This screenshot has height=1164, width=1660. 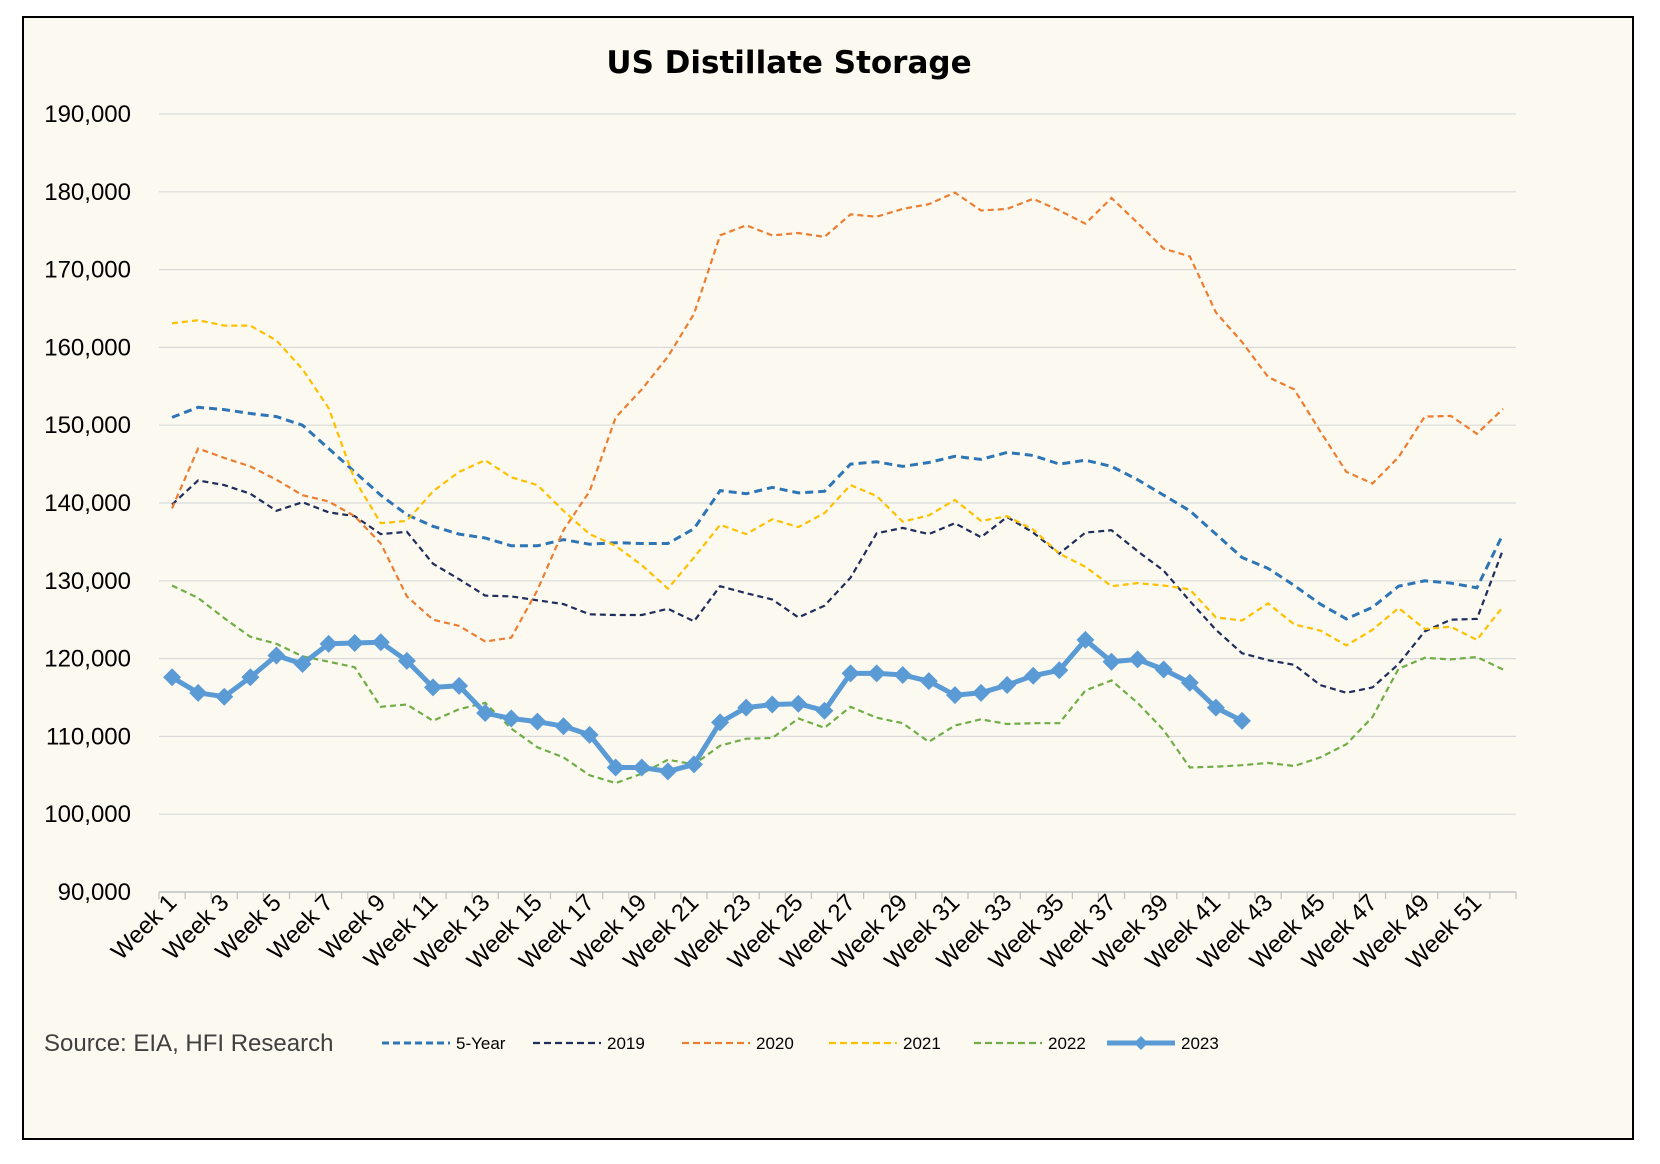 I want to click on legend-label-2023: 2023, so click(x=1200, y=1043).